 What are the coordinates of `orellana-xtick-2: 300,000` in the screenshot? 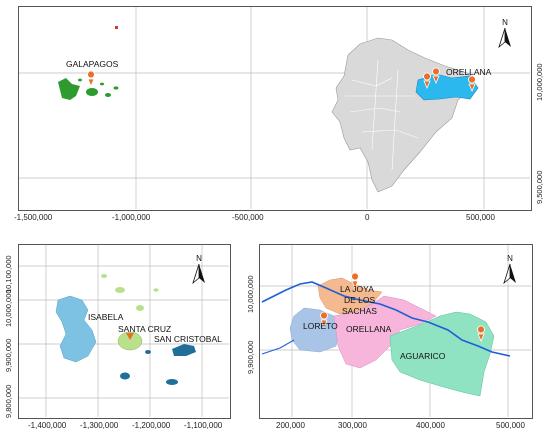 It's located at (352, 425).